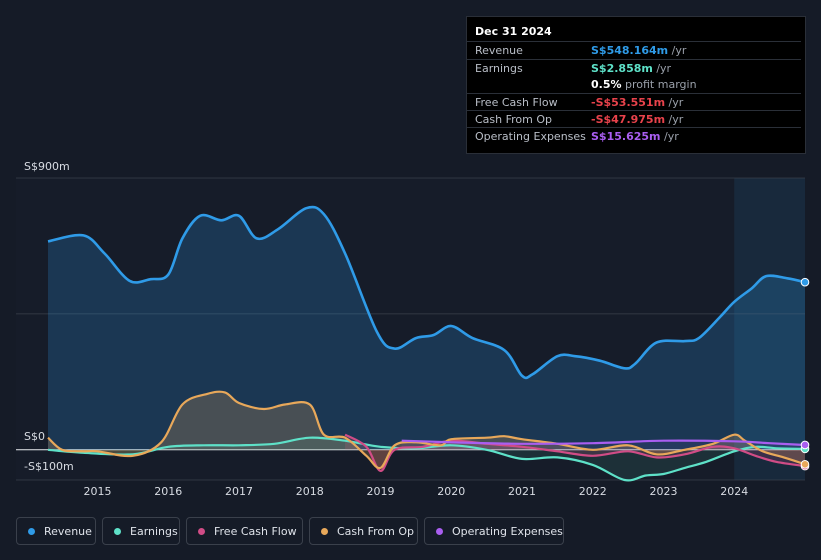 The width and height of the screenshot is (821, 560). I want to click on line-free-cash-flow, so click(575, 452).